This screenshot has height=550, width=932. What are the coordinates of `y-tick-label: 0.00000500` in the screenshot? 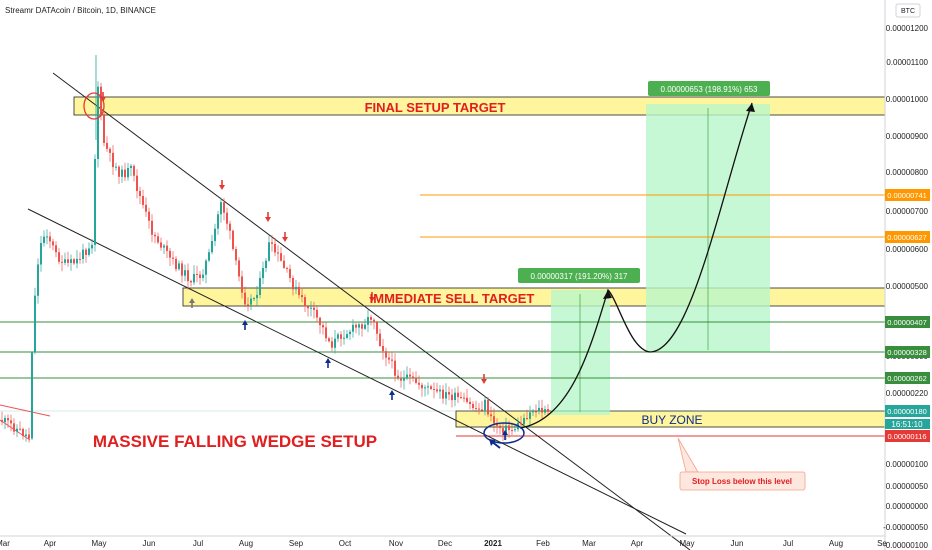 It's located at (907, 286).